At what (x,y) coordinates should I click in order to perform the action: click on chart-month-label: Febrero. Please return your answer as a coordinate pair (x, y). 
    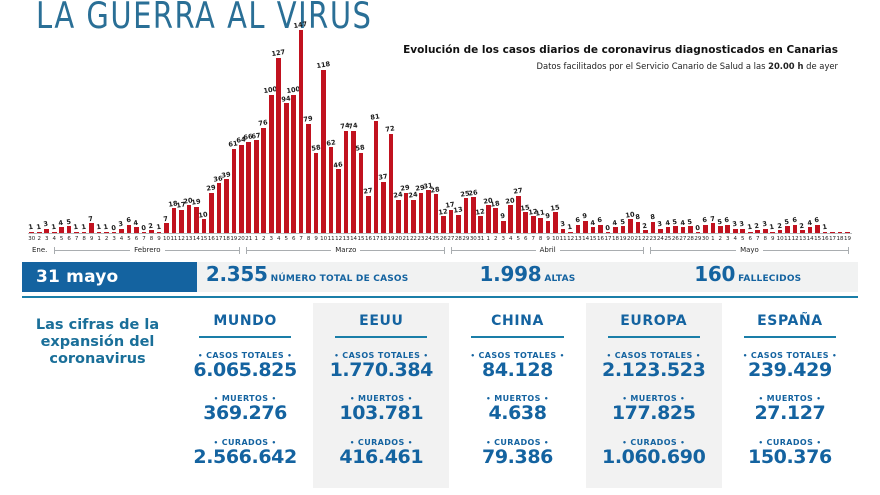
    Looking at the image, I should click on (147, 250).